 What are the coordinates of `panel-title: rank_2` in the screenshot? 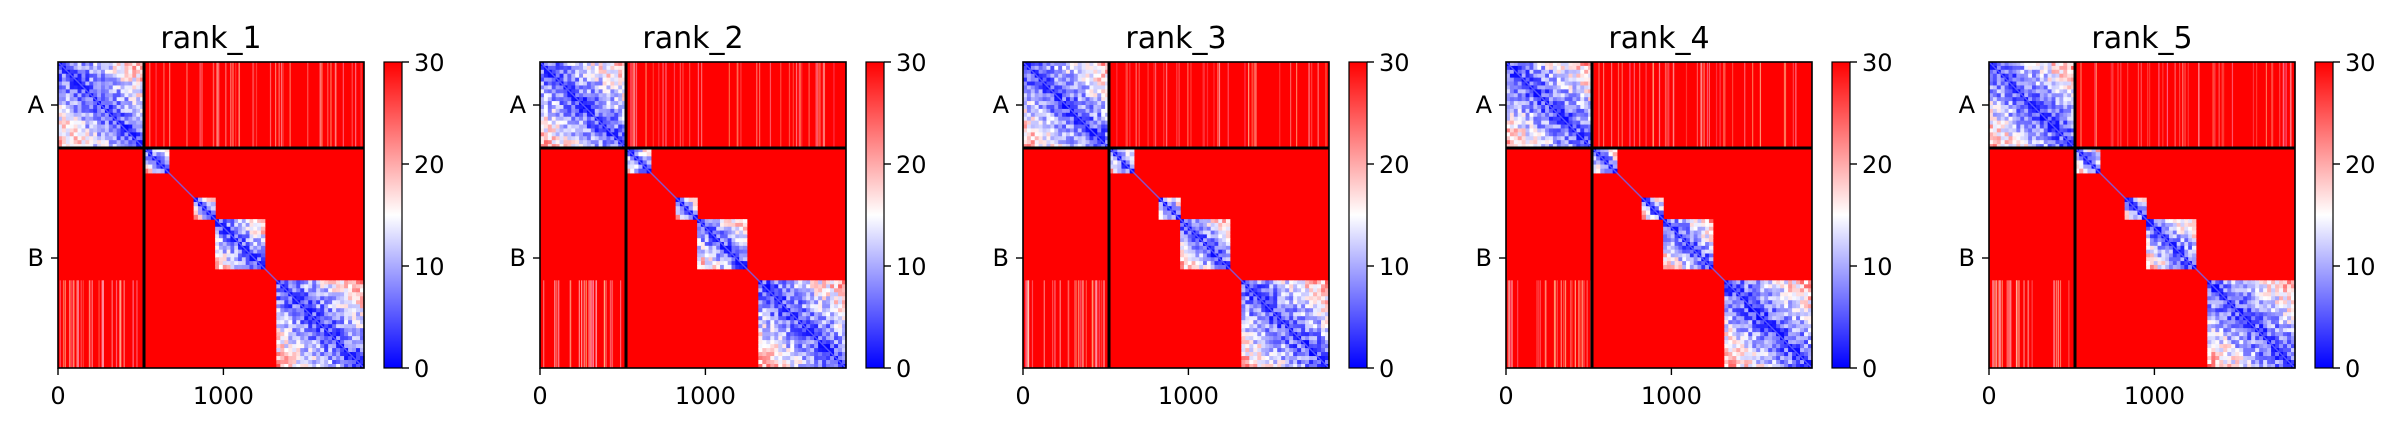 It's located at (692, 38).